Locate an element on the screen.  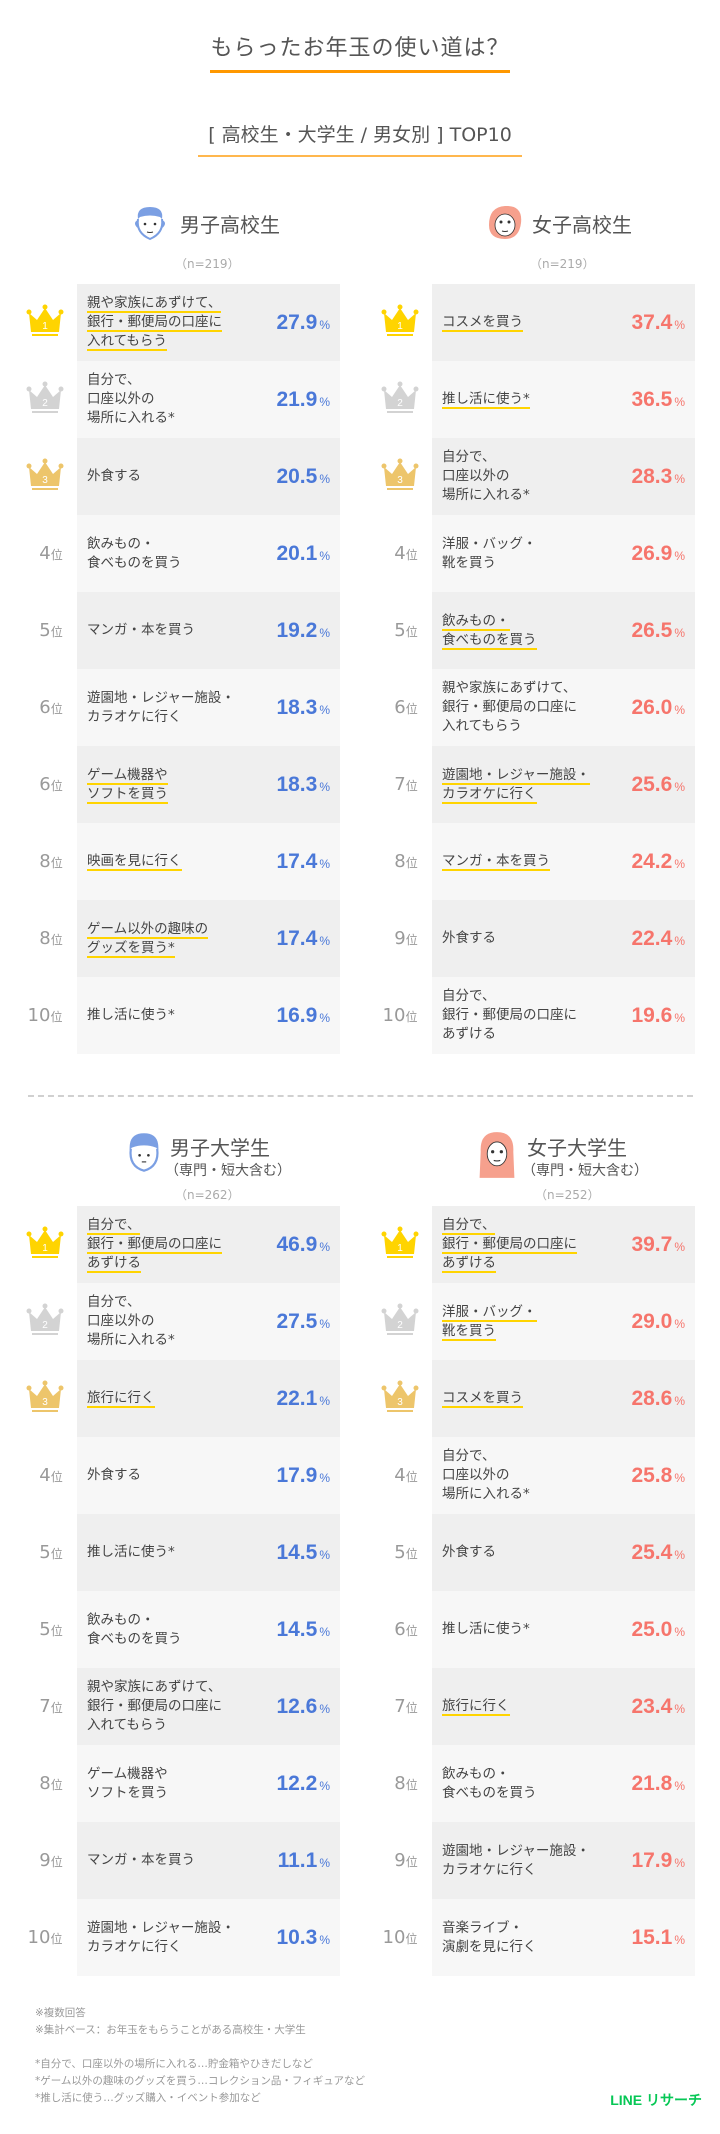
ranking-row: 遊園地・レジャー施設・ カラオケに行く 18.3% is located at coordinates (208, 707).